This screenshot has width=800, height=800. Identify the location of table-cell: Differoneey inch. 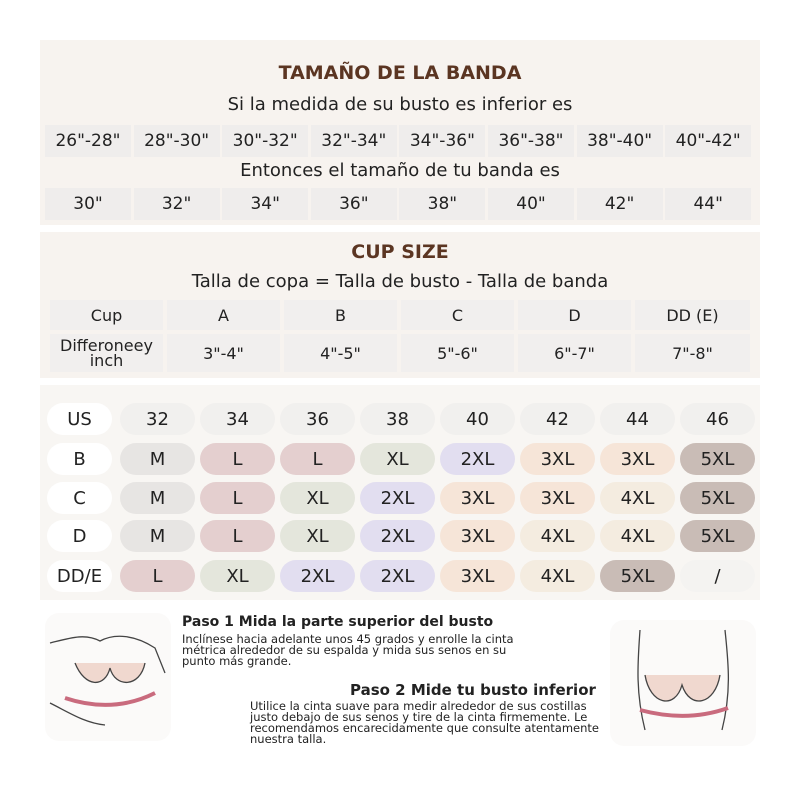
(106, 353).